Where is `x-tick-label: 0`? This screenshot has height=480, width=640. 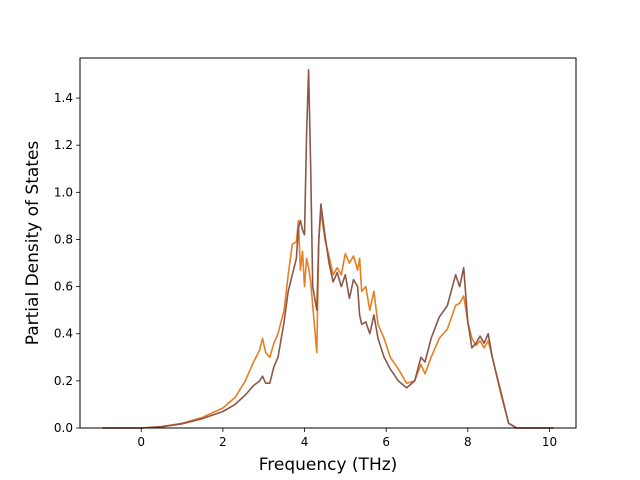 x-tick-label: 0 is located at coordinates (141, 442).